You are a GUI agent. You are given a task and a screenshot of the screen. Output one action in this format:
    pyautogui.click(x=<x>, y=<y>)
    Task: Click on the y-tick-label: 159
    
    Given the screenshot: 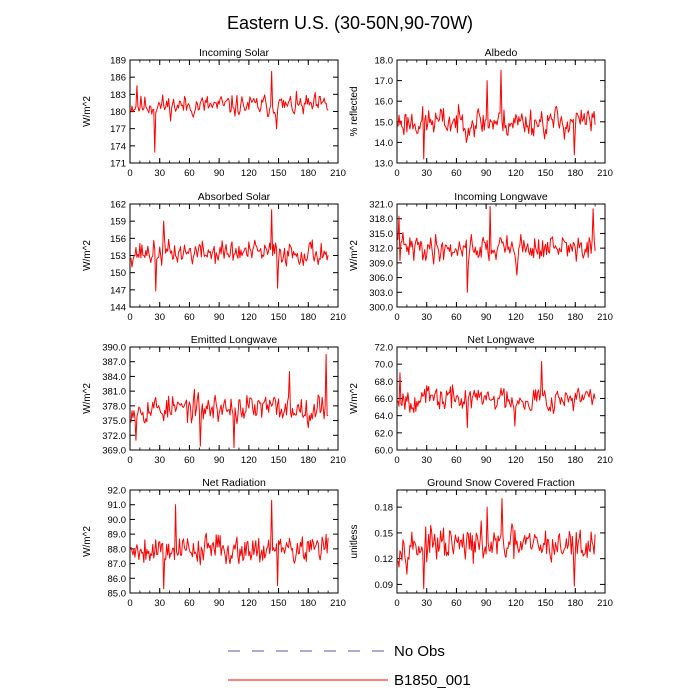 What is the action you would take?
    pyautogui.click(x=118, y=222)
    